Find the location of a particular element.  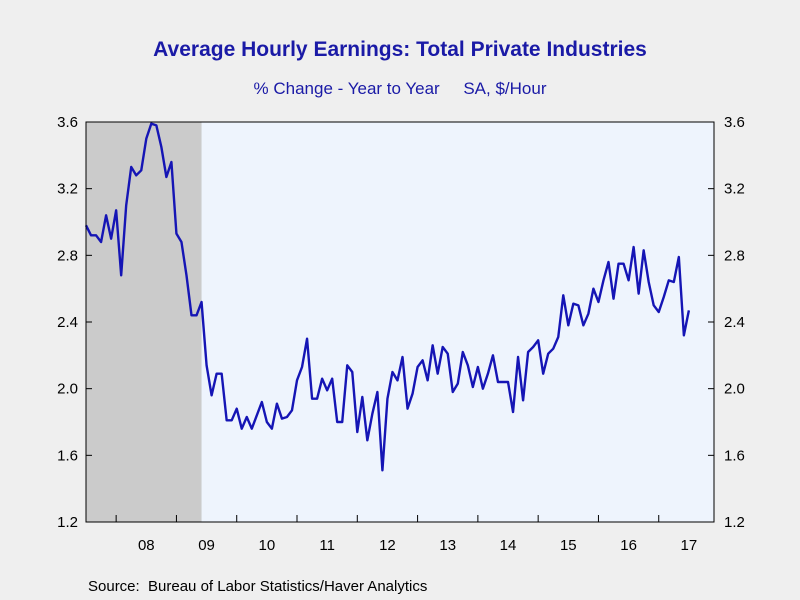

x-axis: 08 09 10 11 12 13 14 15 16 17 is located at coordinates (406, 534).